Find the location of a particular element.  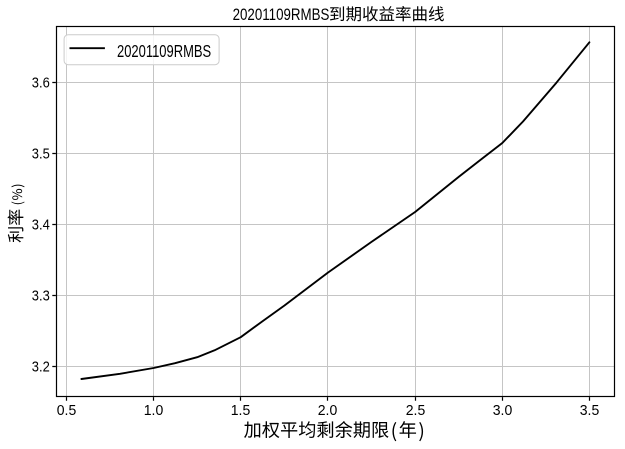

svg-text: 3.4 is located at coordinates (41, 226).